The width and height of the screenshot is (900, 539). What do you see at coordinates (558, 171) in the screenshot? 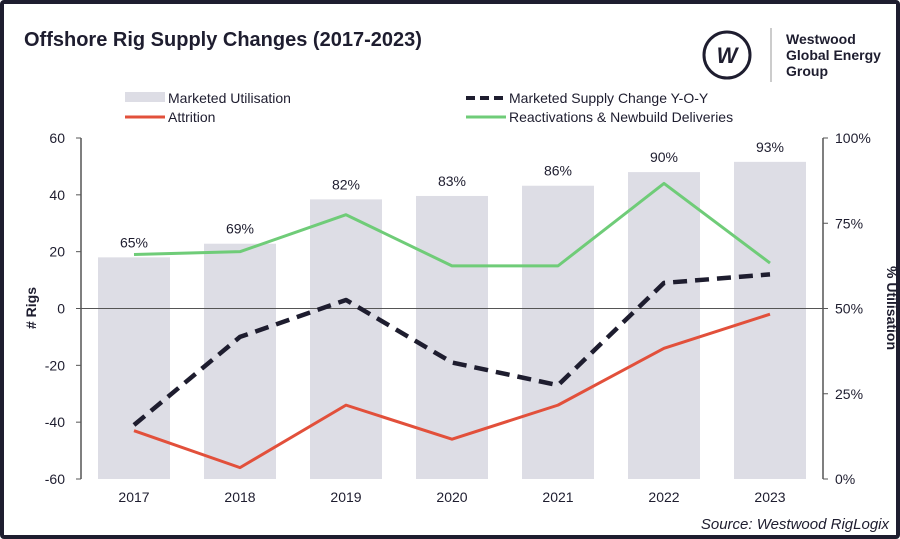
I see `bar-label-2021: 86%` at bounding box center [558, 171].